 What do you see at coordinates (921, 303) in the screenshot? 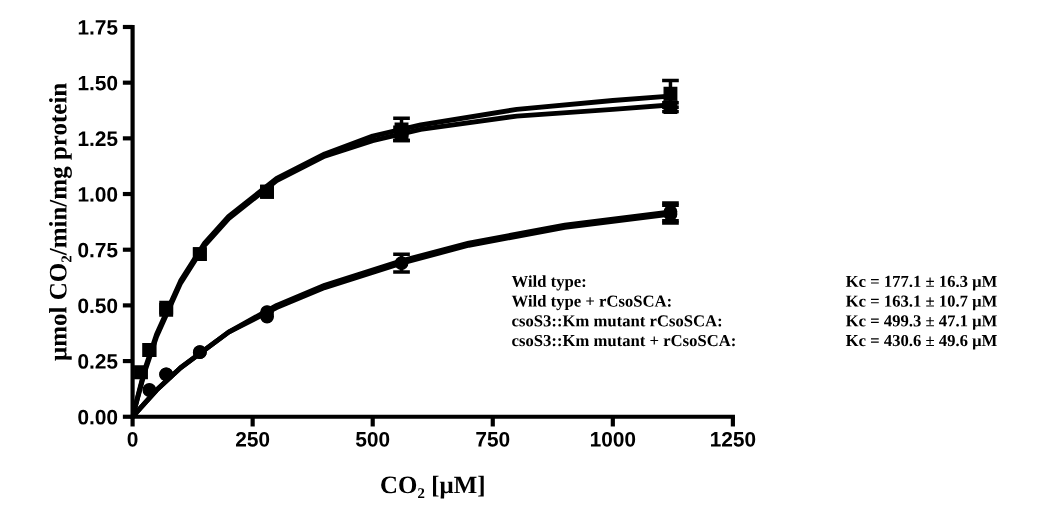
I see `text: Kc = 163.1 ± 10.7 μM` at bounding box center [921, 303].